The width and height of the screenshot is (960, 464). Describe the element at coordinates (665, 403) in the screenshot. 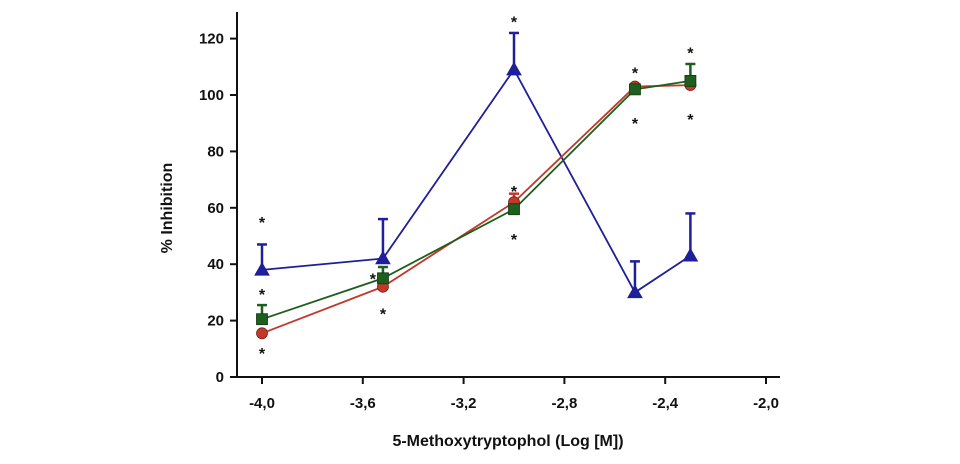

I see `x-tick-label: -2,4` at that location.